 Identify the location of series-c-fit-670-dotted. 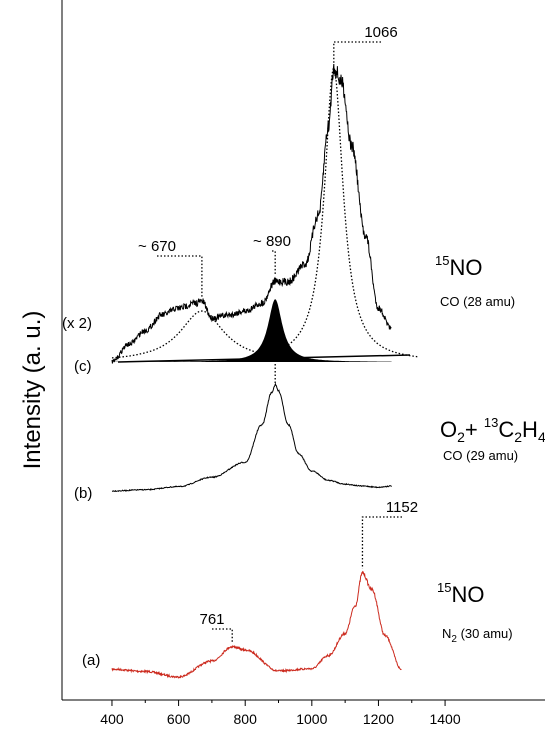
(188, 334).